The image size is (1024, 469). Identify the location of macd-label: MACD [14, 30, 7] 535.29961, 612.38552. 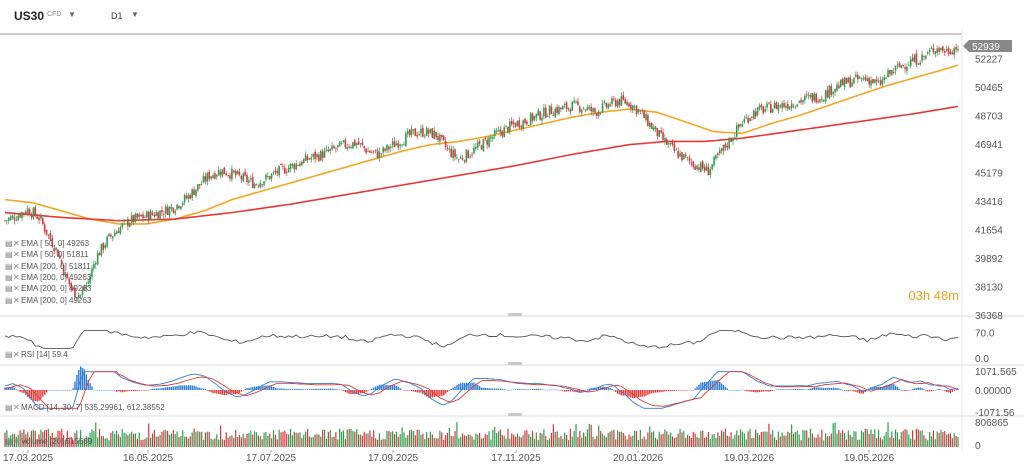
(93, 407).